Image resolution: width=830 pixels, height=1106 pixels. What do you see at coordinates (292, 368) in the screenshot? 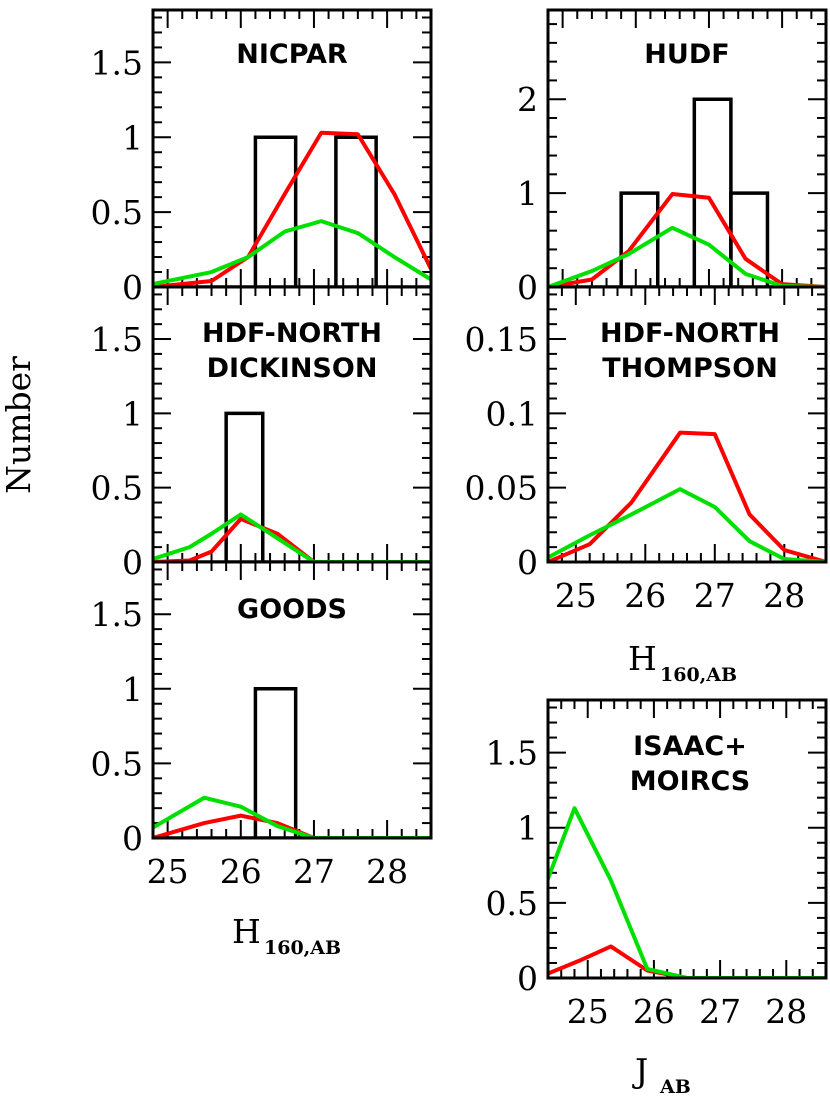
I see `panel-title: DICKINSON` at bounding box center [292, 368].